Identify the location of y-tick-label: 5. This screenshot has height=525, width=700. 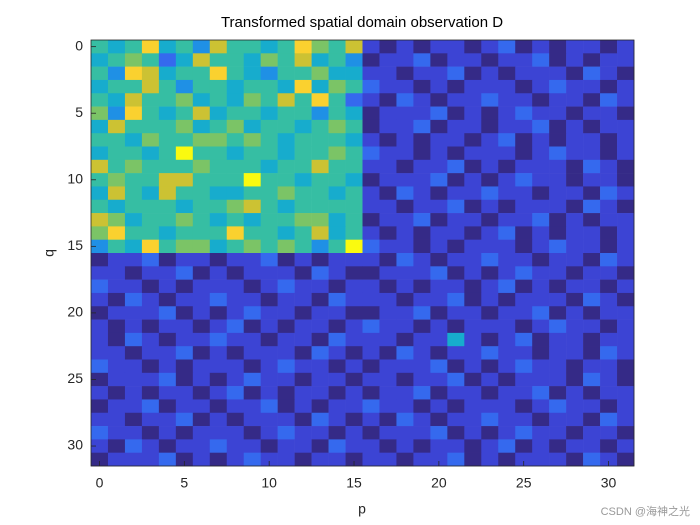
(79, 112).